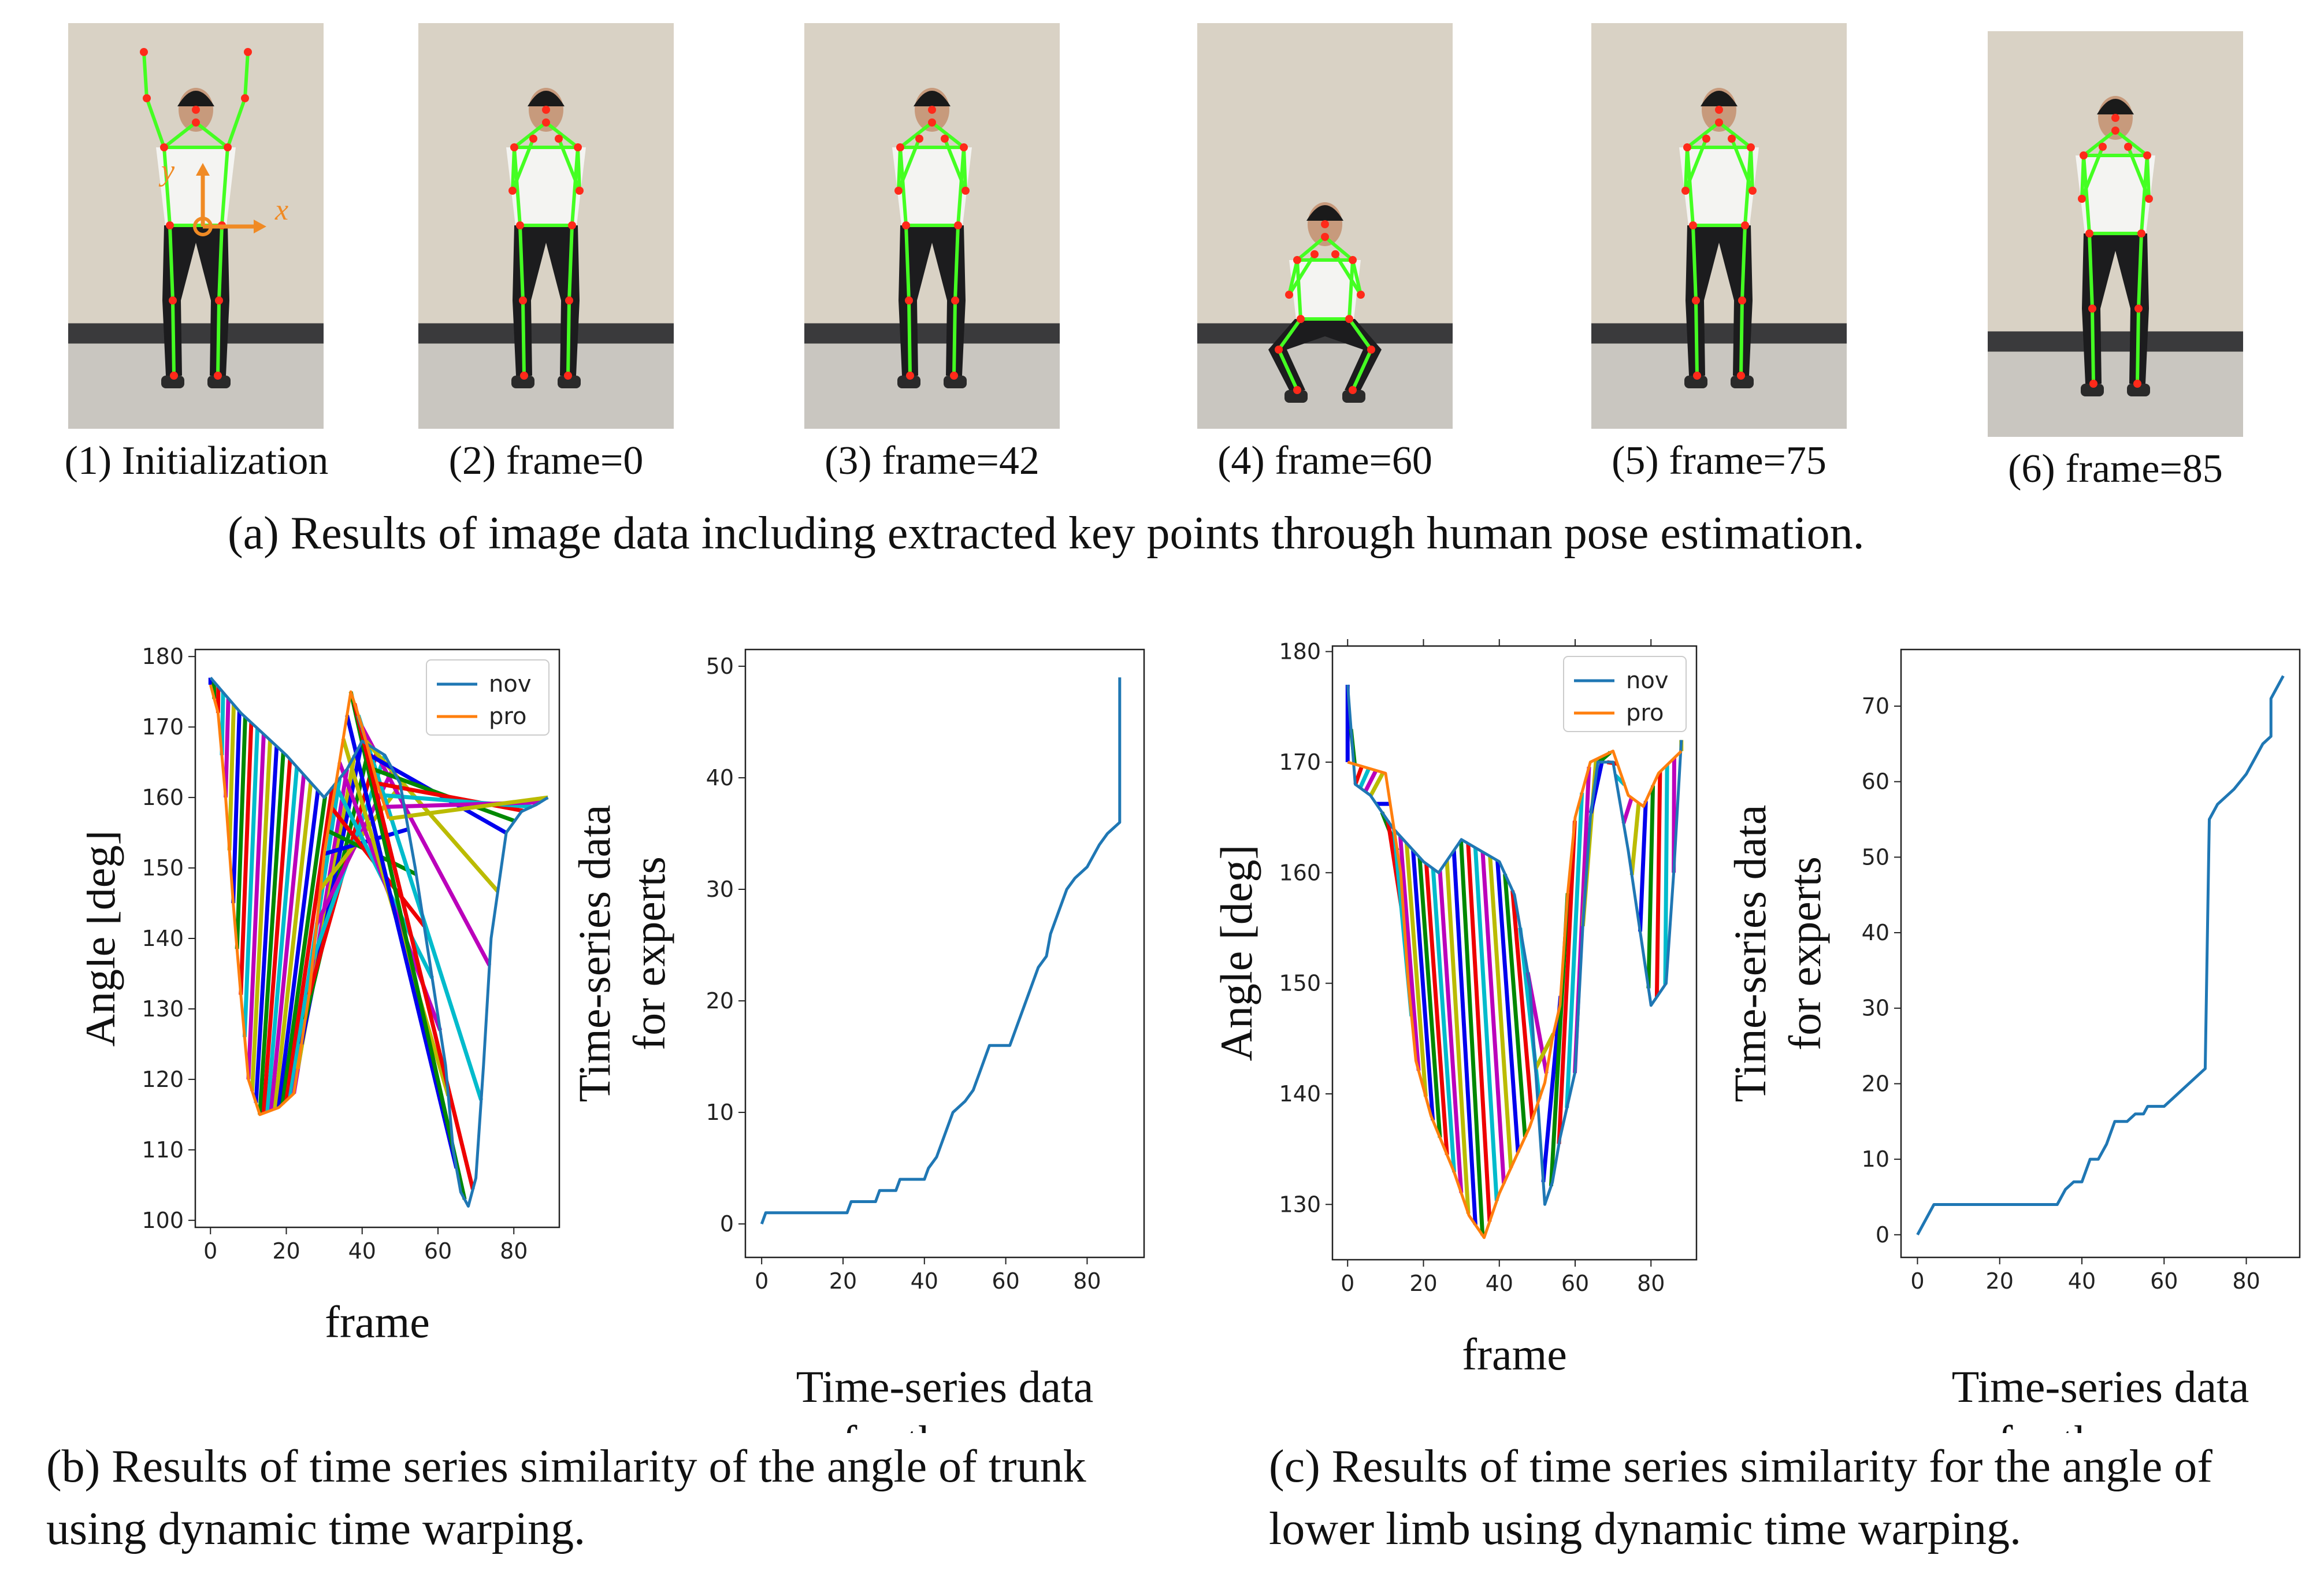 Image resolution: width=2324 pixels, height=1581 pixels. What do you see at coordinates (163, 797) in the screenshot?
I see `y-tick-label: 160` at bounding box center [163, 797].